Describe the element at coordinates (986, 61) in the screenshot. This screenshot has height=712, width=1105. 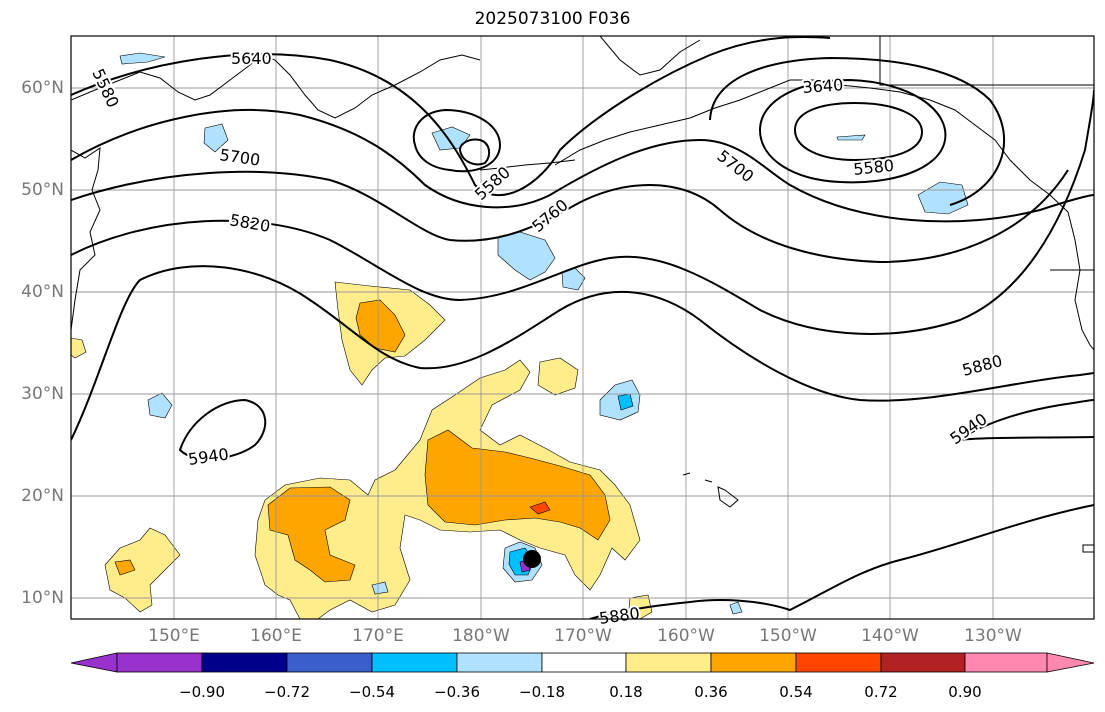
I see `border-line` at that location.